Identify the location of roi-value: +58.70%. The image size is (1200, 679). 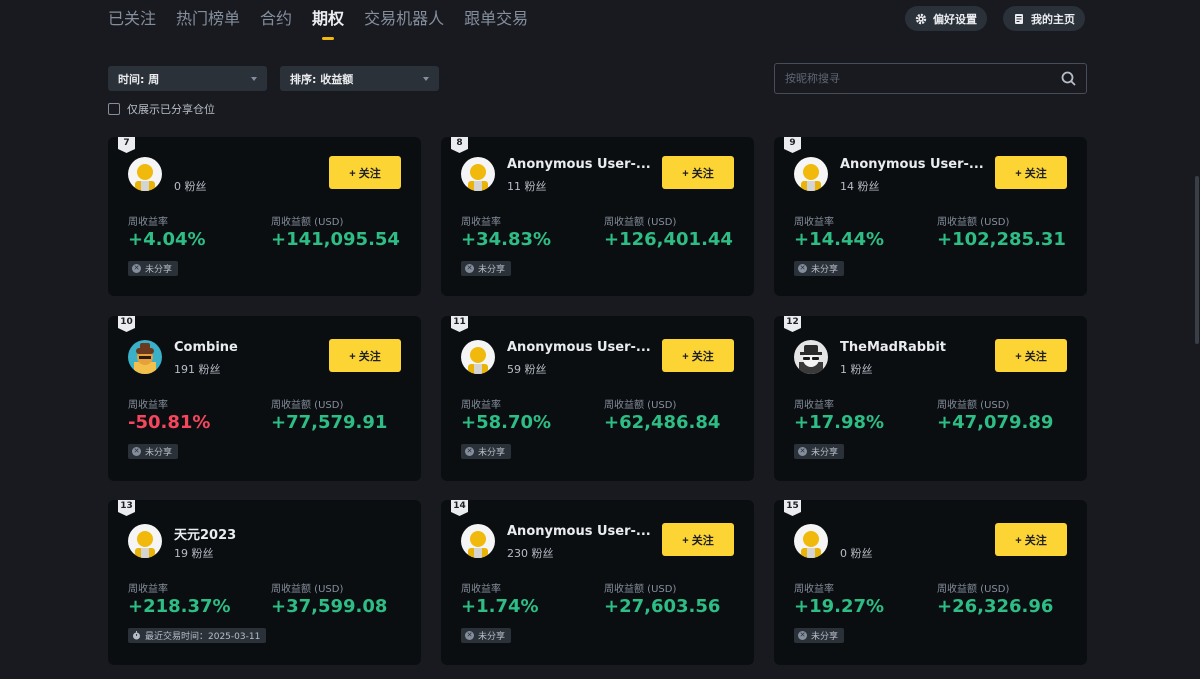
(506, 422).